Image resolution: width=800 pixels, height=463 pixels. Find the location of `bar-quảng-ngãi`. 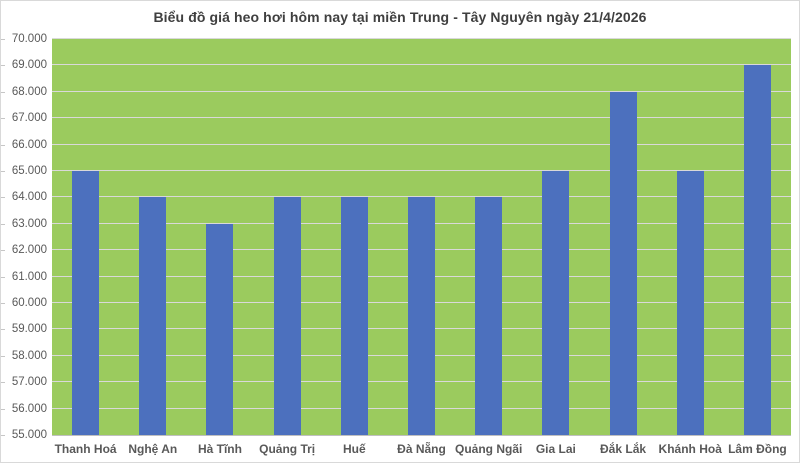

bar-quảng-ngãi is located at coordinates (489, 316).